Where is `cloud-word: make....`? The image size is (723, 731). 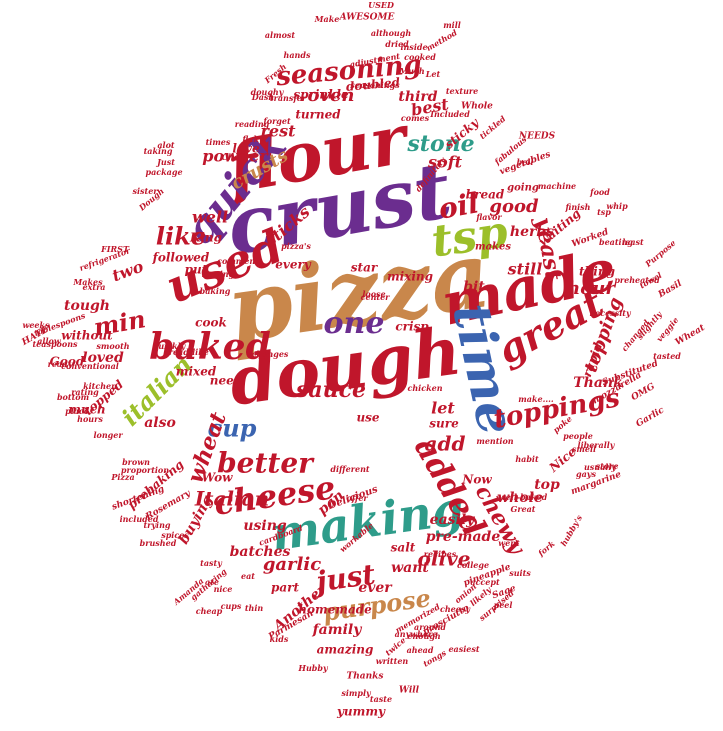 cloud-word: make.... is located at coordinates (536, 399).